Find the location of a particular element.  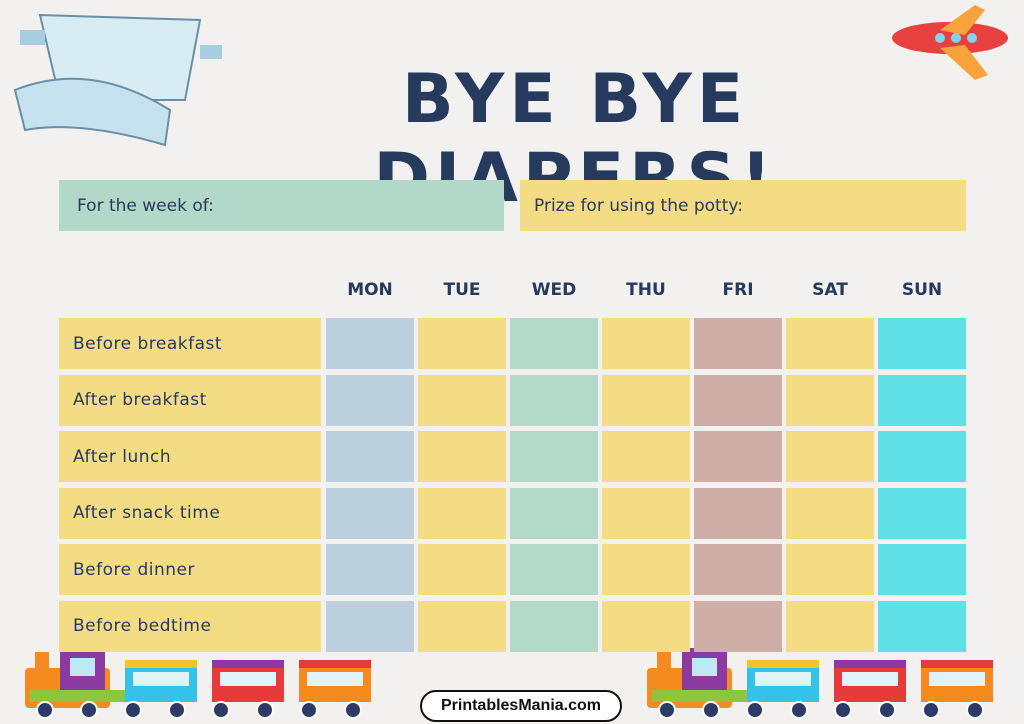

day-header: WED is located at coordinates (554, 290).